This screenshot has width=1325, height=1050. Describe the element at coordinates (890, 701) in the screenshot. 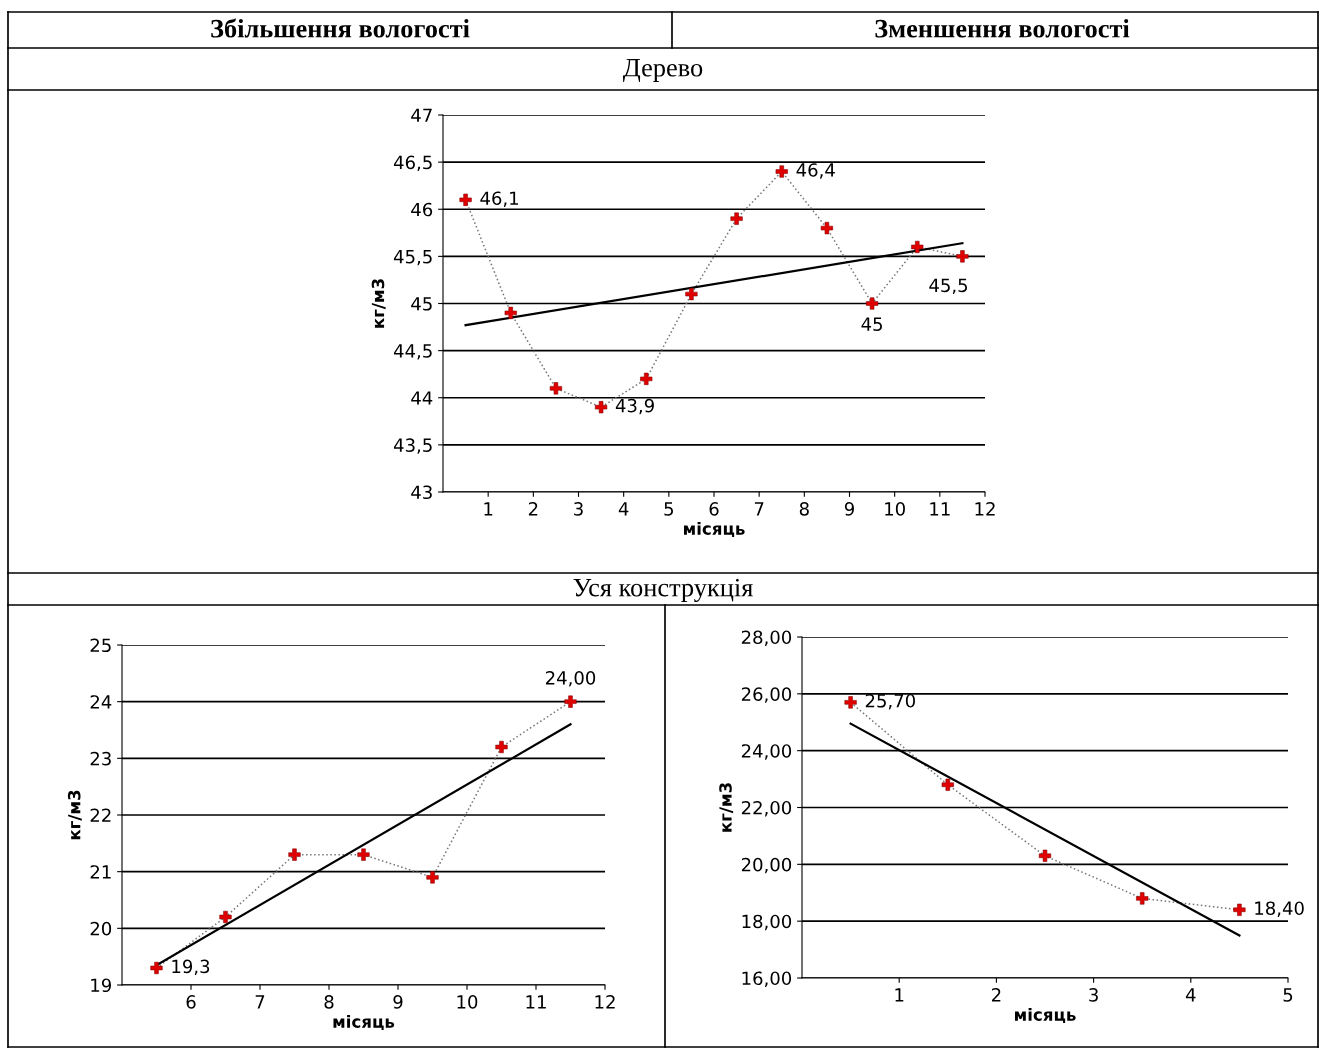

I see `data-label: 25,70` at that location.